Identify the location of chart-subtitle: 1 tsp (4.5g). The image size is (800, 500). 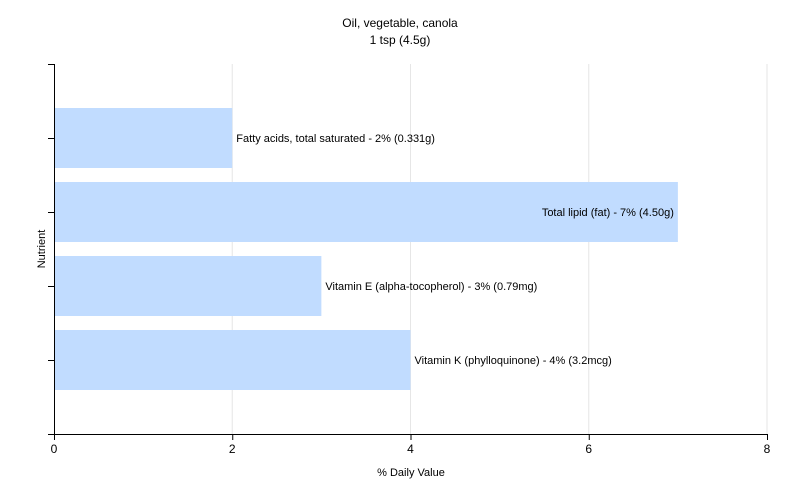
(400, 40).